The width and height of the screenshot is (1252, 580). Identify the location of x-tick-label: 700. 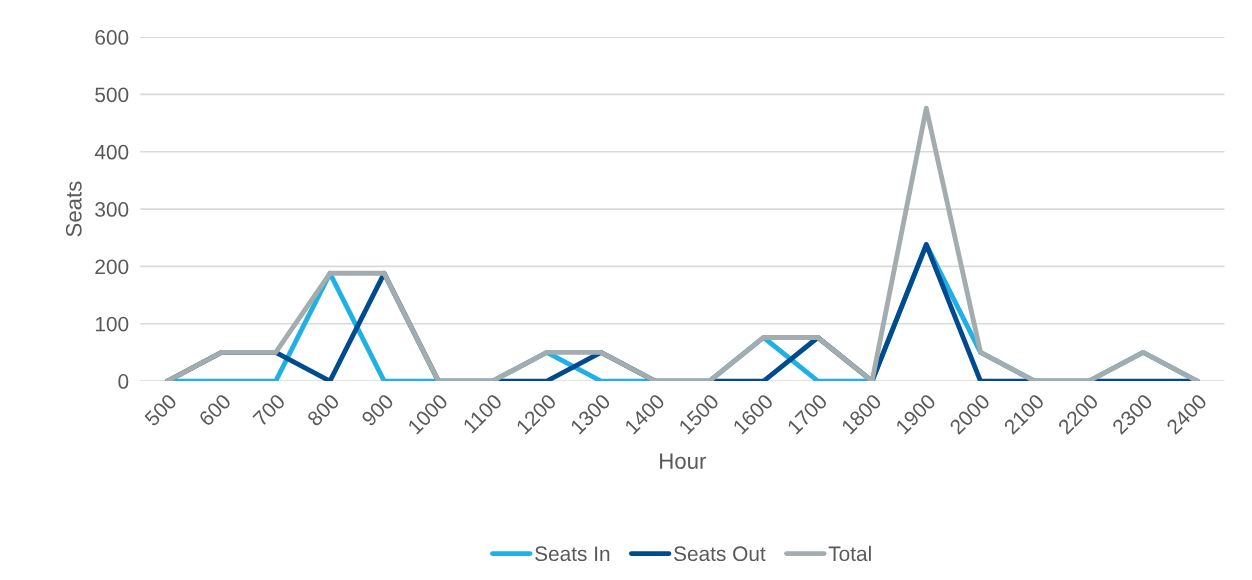
(269, 410).